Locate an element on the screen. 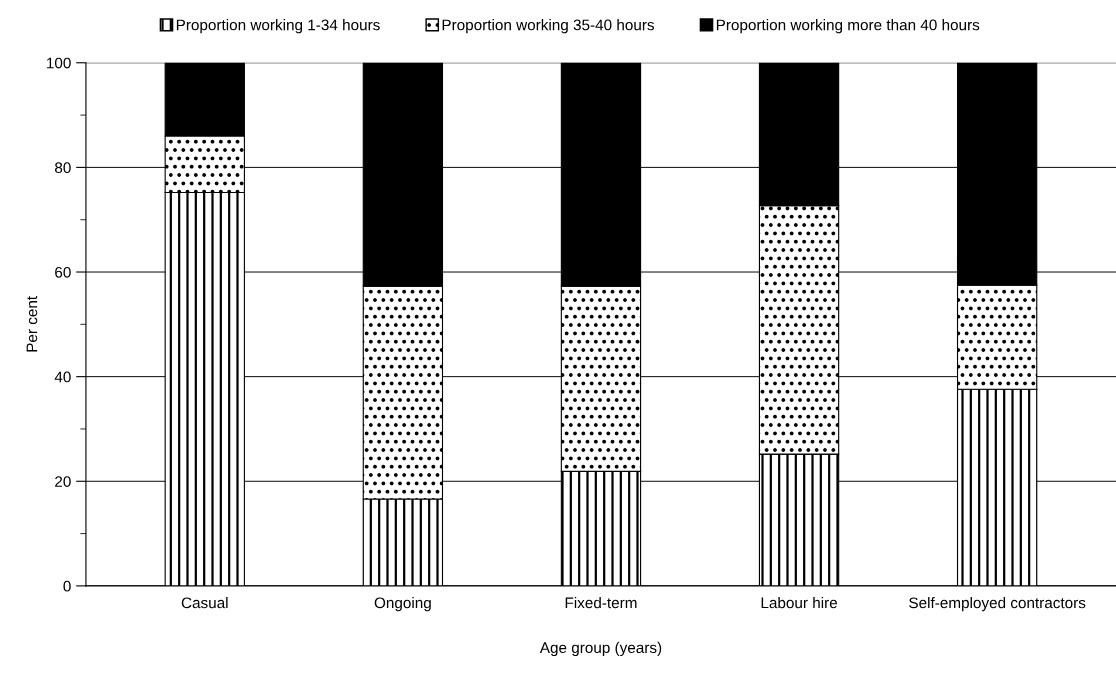 This screenshot has width=1116, height=675. x-tick-label: Casual is located at coordinates (204, 603).